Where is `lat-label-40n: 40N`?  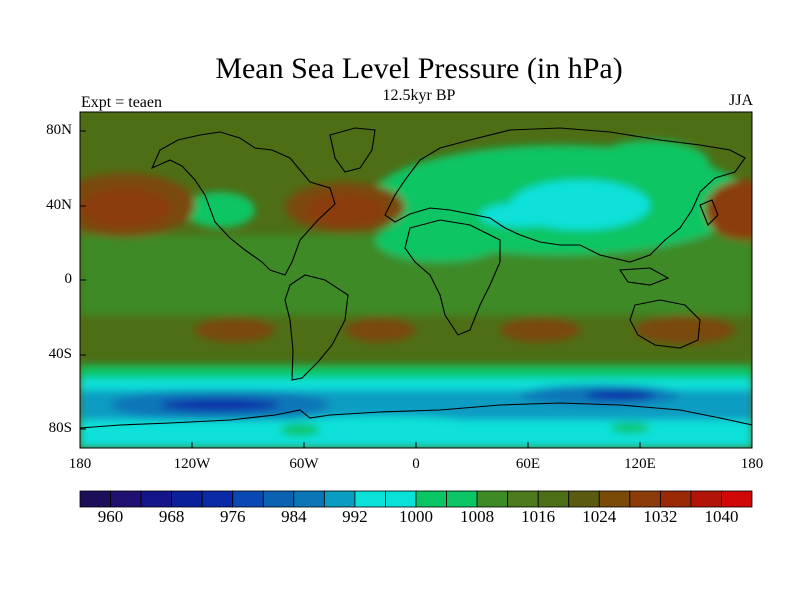 lat-label-40n: 40N is located at coordinates (59, 205).